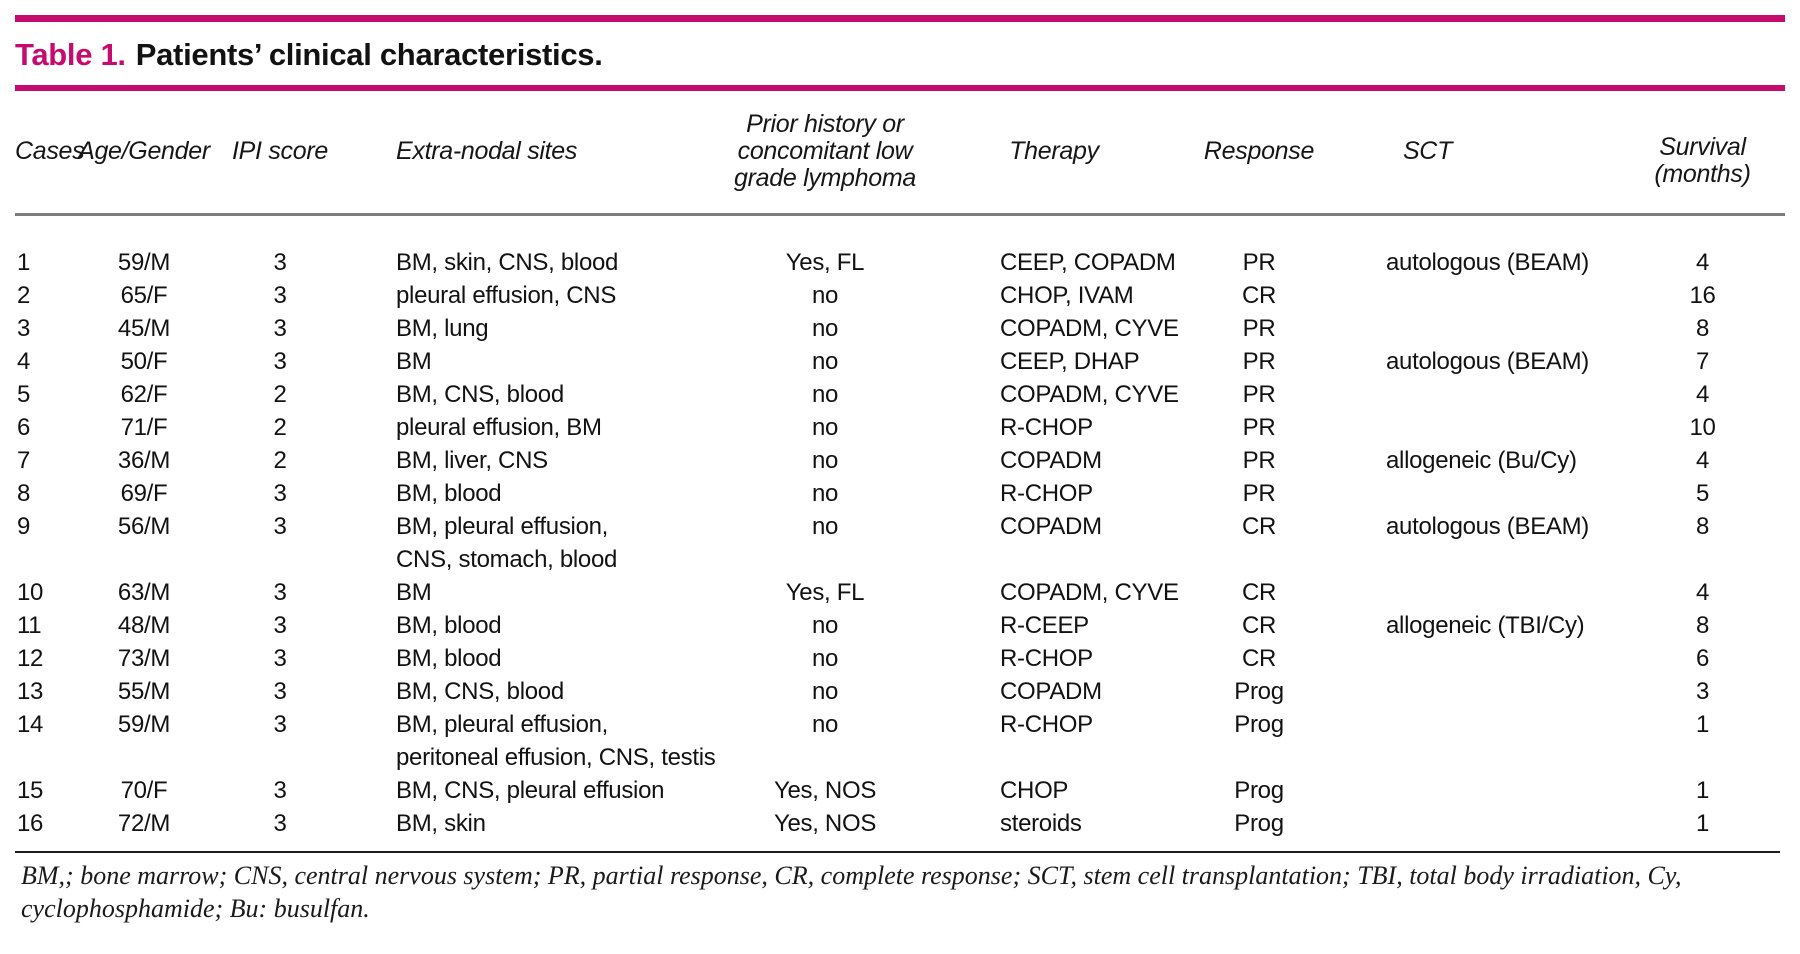 This screenshot has width=1800, height=954. I want to click on header-age-gender: Age/Gender, so click(144, 153).